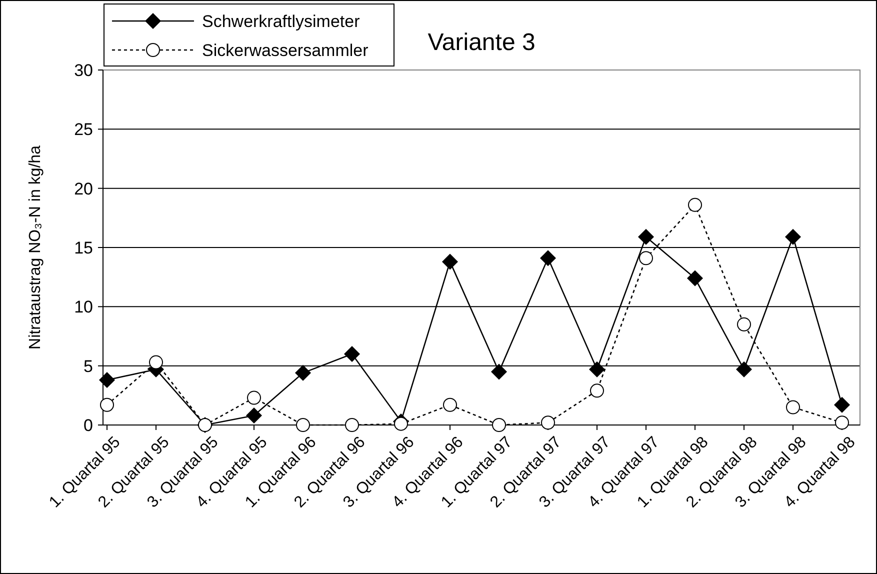 This screenshot has height=574, width=877. What do you see at coordinates (285, 50) in the screenshot?
I see `legend-label: Sickerwassersammler` at bounding box center [285, 50].